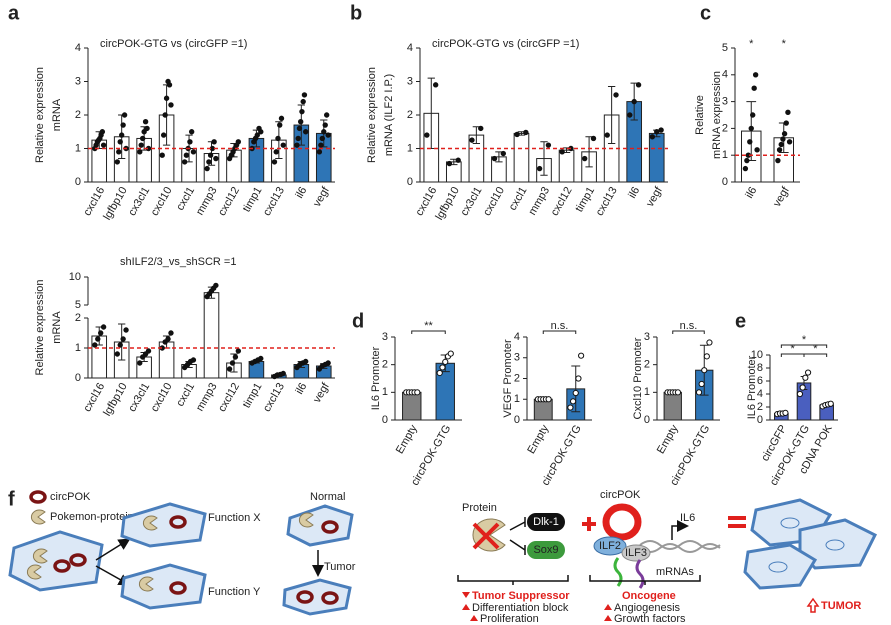  What do you see at coordinates (585, 199) in the screenshot?
I see `x-tick-label: timp1` at bounding box center [585, 199].